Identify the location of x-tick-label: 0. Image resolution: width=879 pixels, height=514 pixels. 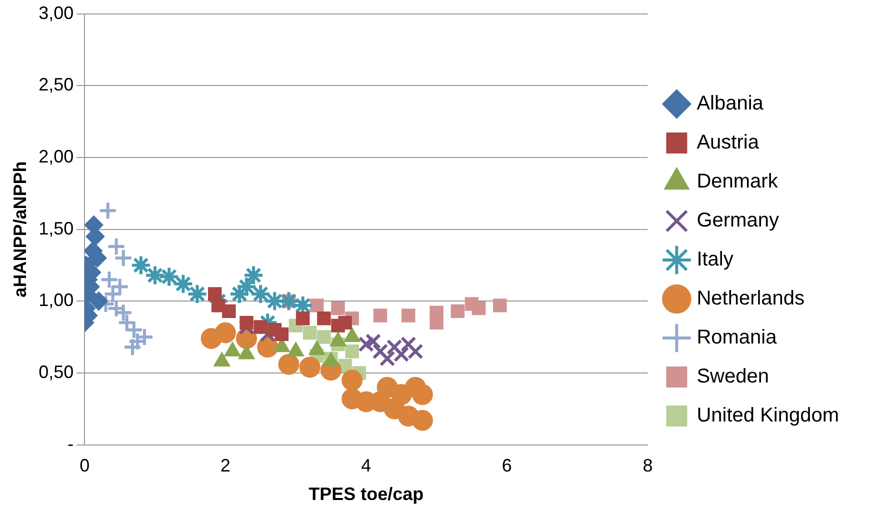
(85, 466).